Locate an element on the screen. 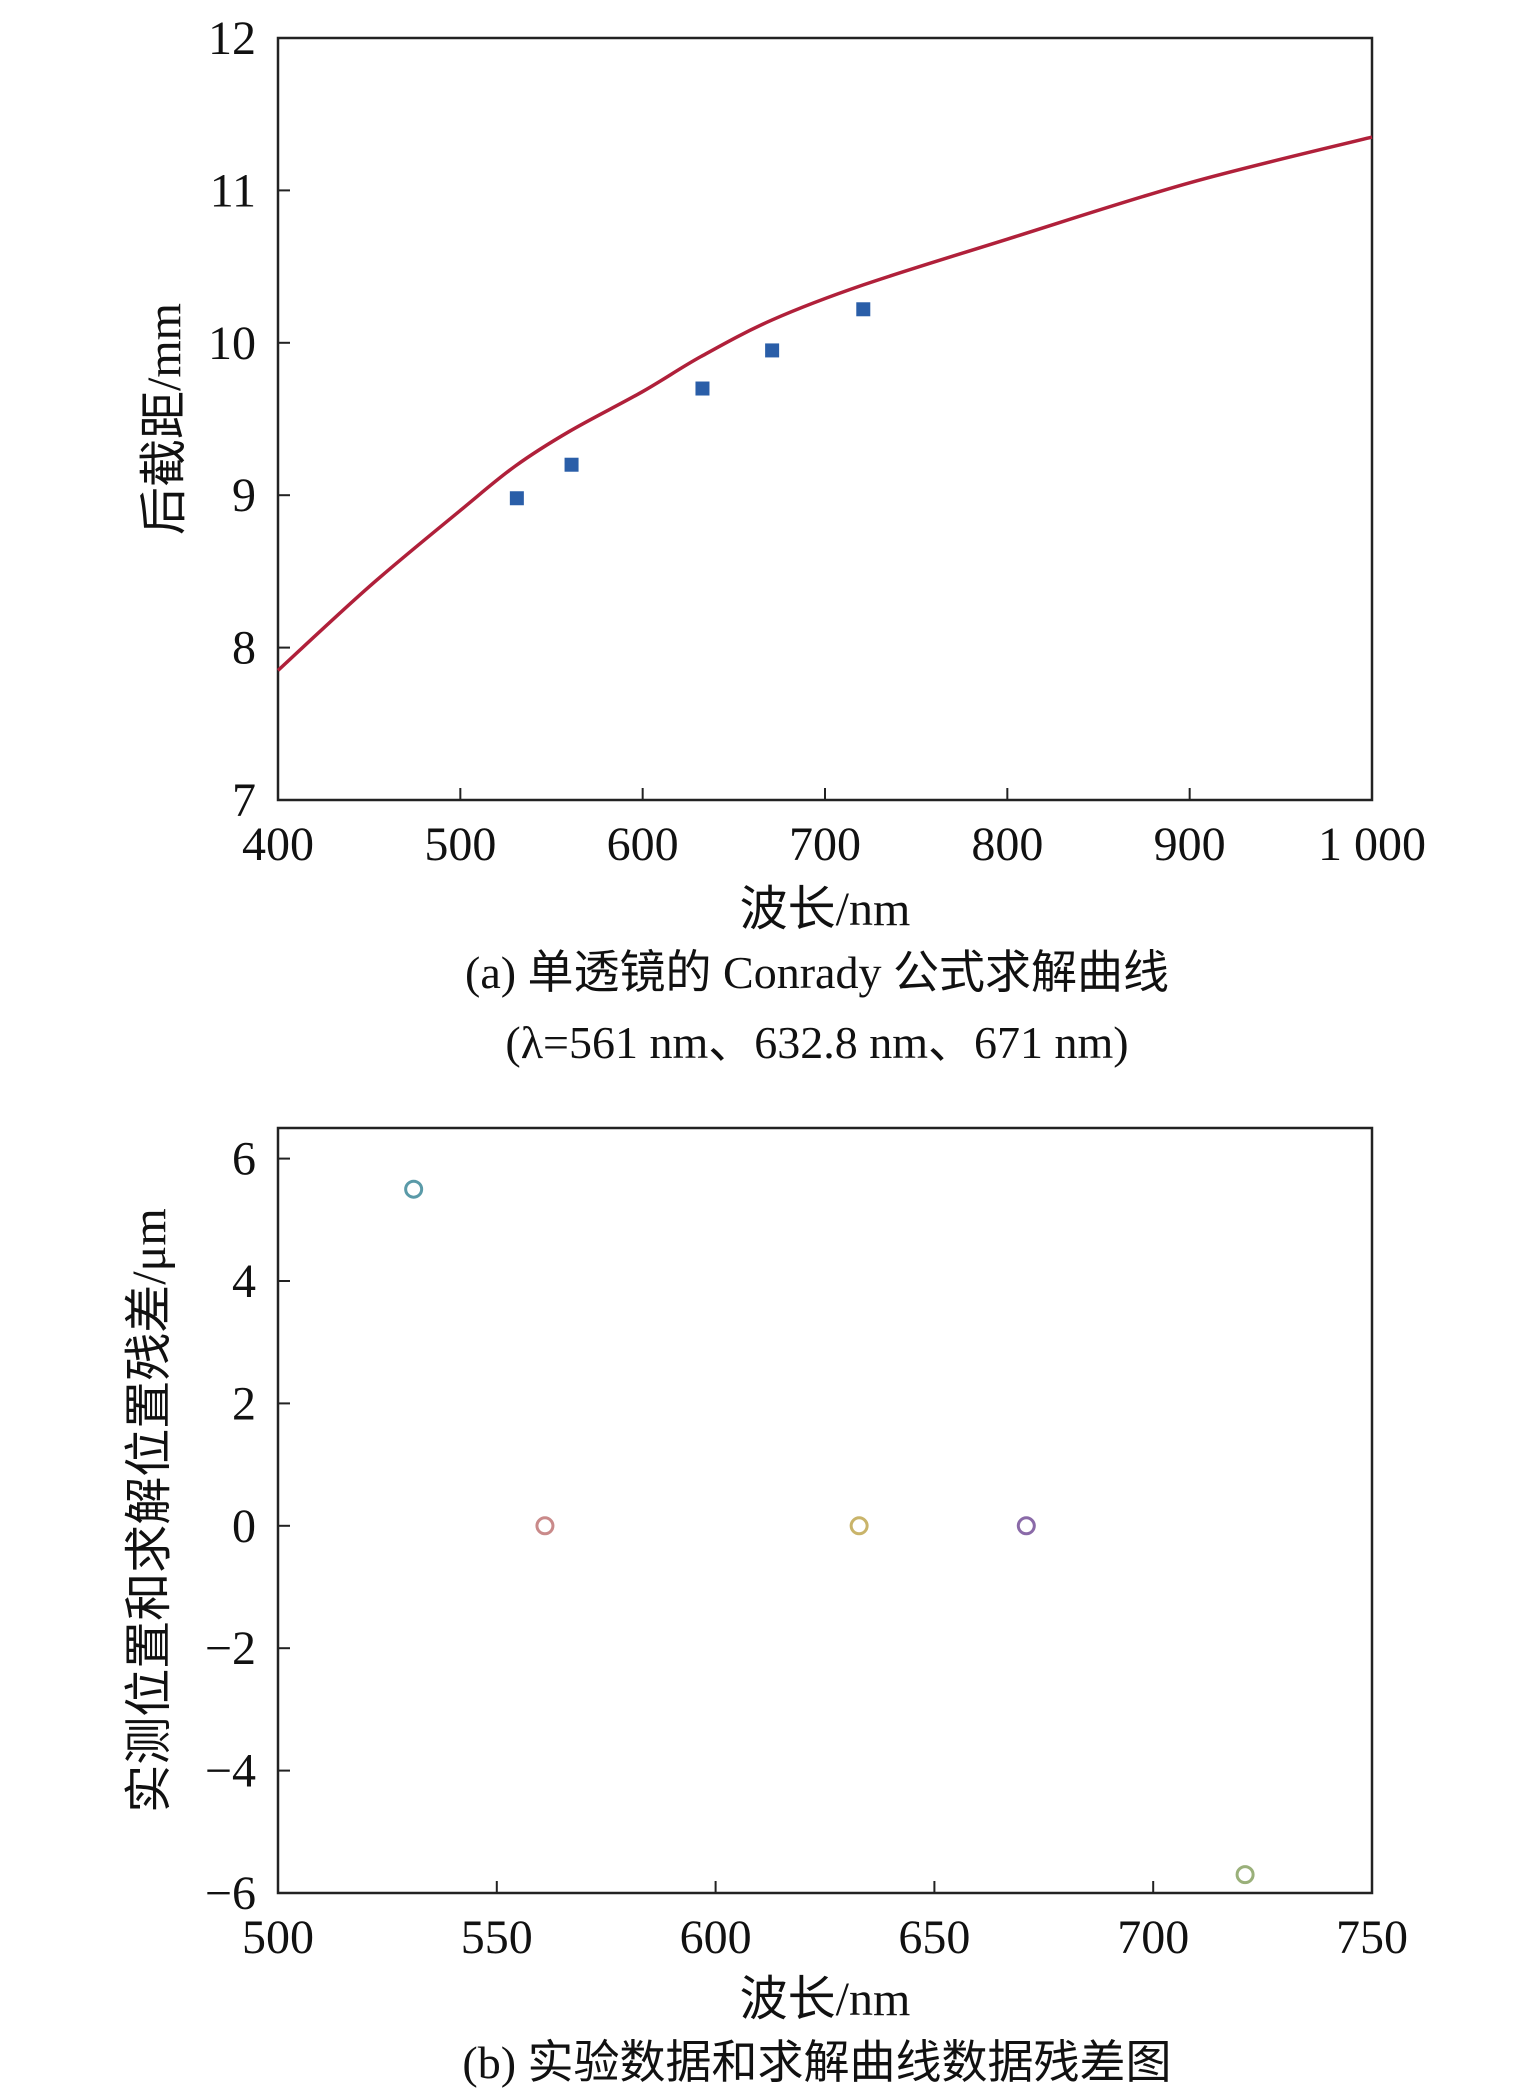 The width and height of the screenshot is (1535, 2098). x-tick-label: 650 is located at coordinates (934, 1937).